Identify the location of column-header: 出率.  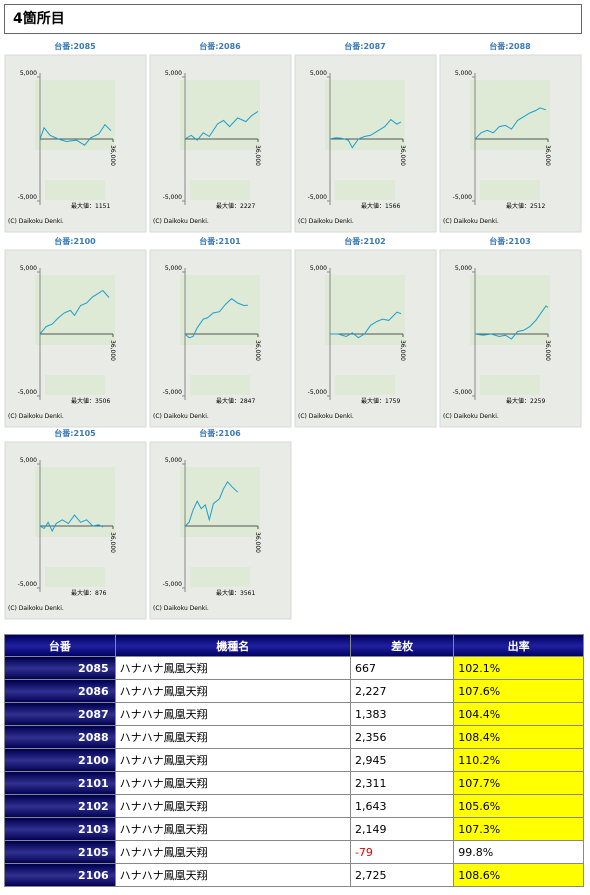
(518, 645).